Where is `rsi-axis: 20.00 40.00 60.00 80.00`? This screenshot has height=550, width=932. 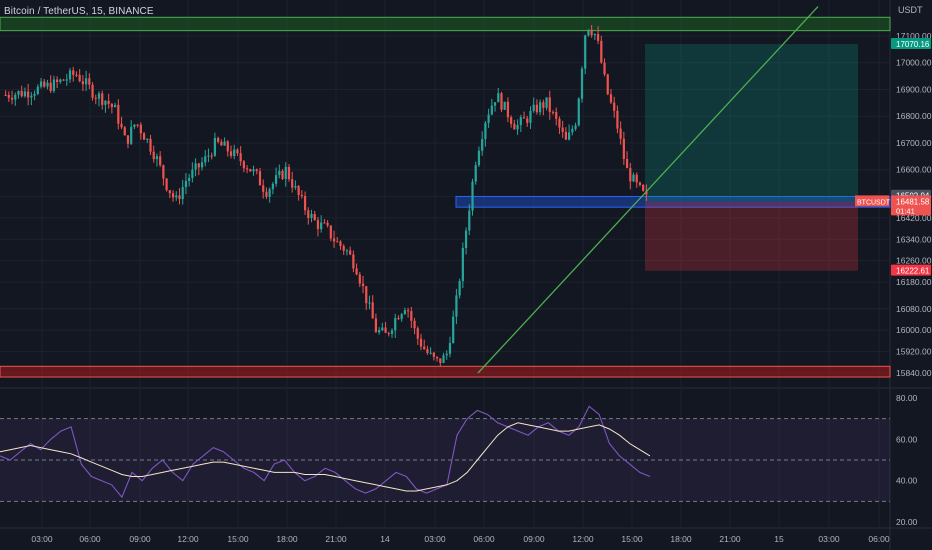
rsi-axis: 20.00 40.00 60.00 80.00 is located at coordinates (907, 460).